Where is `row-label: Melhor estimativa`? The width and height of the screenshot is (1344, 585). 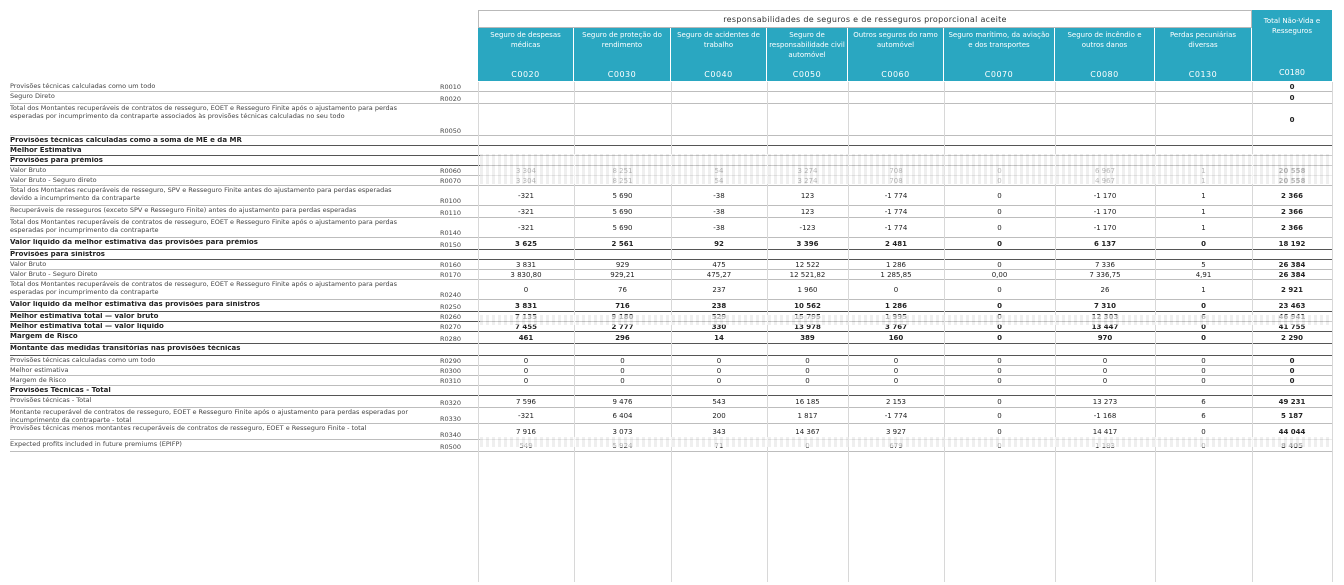
row-label: Melhor estimativa is located at coordinates (39, 370).